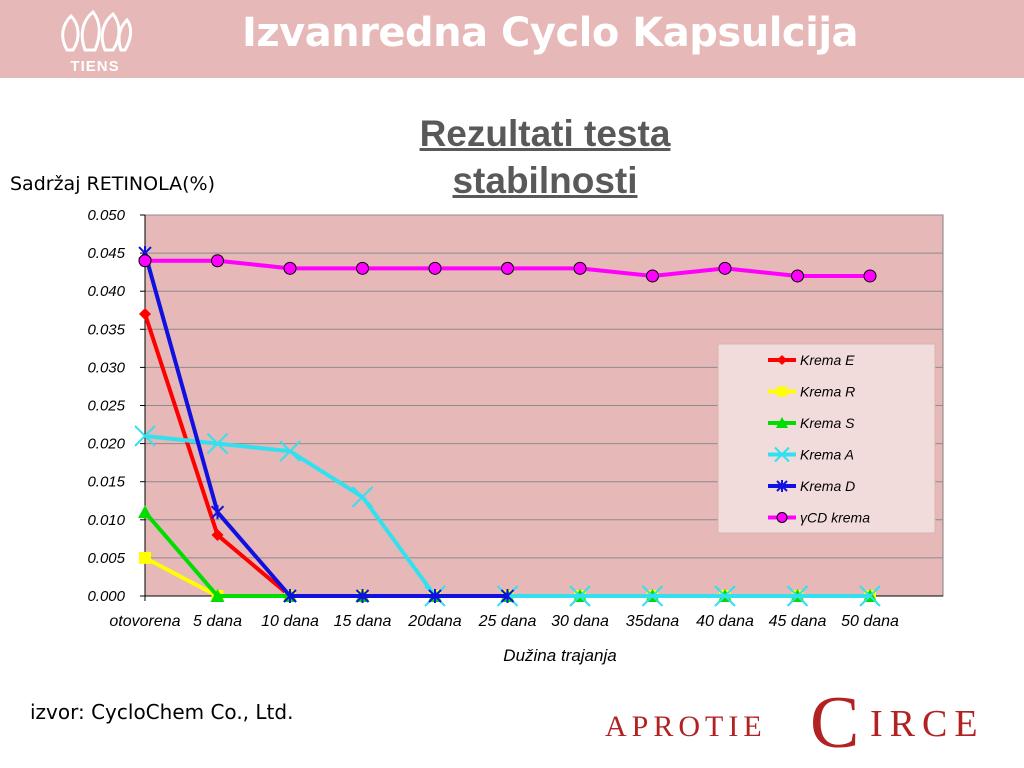  I want to click on header-bar: TIENS Izvanredna Cyclo Kapsulcija, so click(512, 39).